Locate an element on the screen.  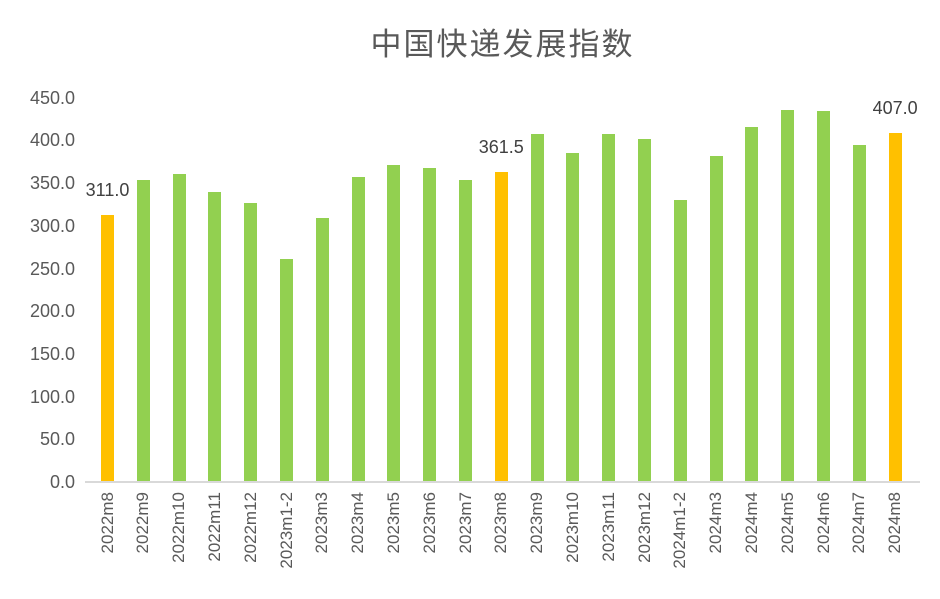
x-axis-label-2023m9: 2023m9 is located at coordinates (537, 523).